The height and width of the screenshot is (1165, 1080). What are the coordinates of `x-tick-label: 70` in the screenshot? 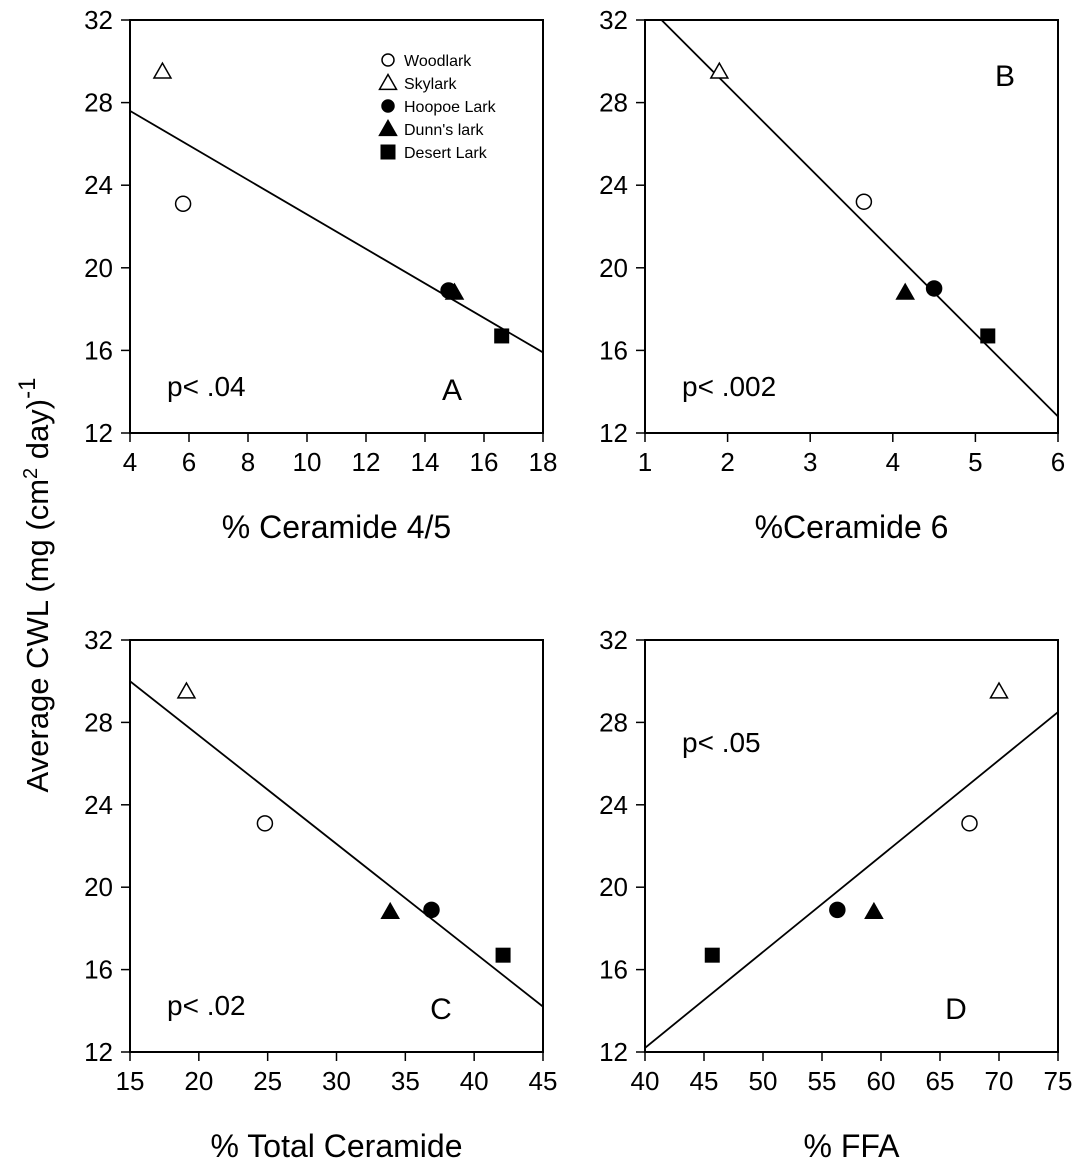 It's located at (999, 1081).